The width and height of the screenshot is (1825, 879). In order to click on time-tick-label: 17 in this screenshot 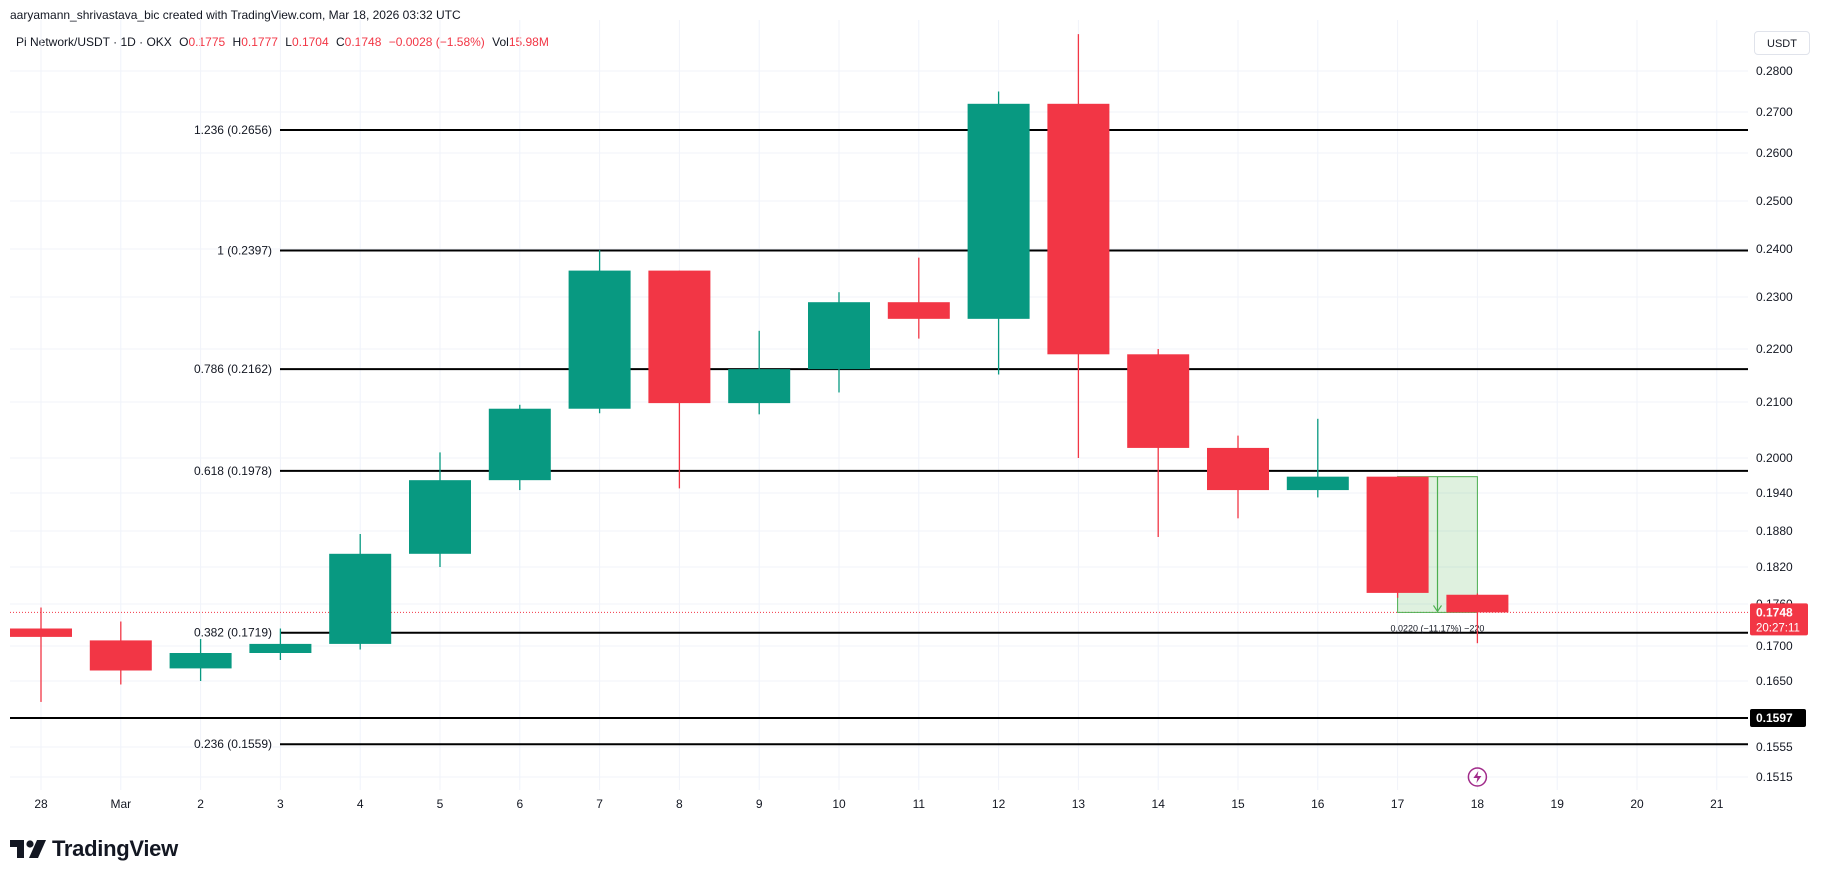, I will do `click(1398, 804)`.